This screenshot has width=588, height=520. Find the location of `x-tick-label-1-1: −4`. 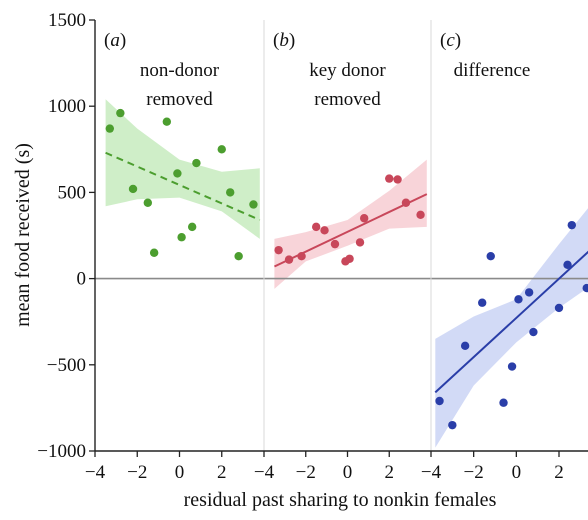

x-tick-label-1-1: −4 is located at coordinates (95, 472).